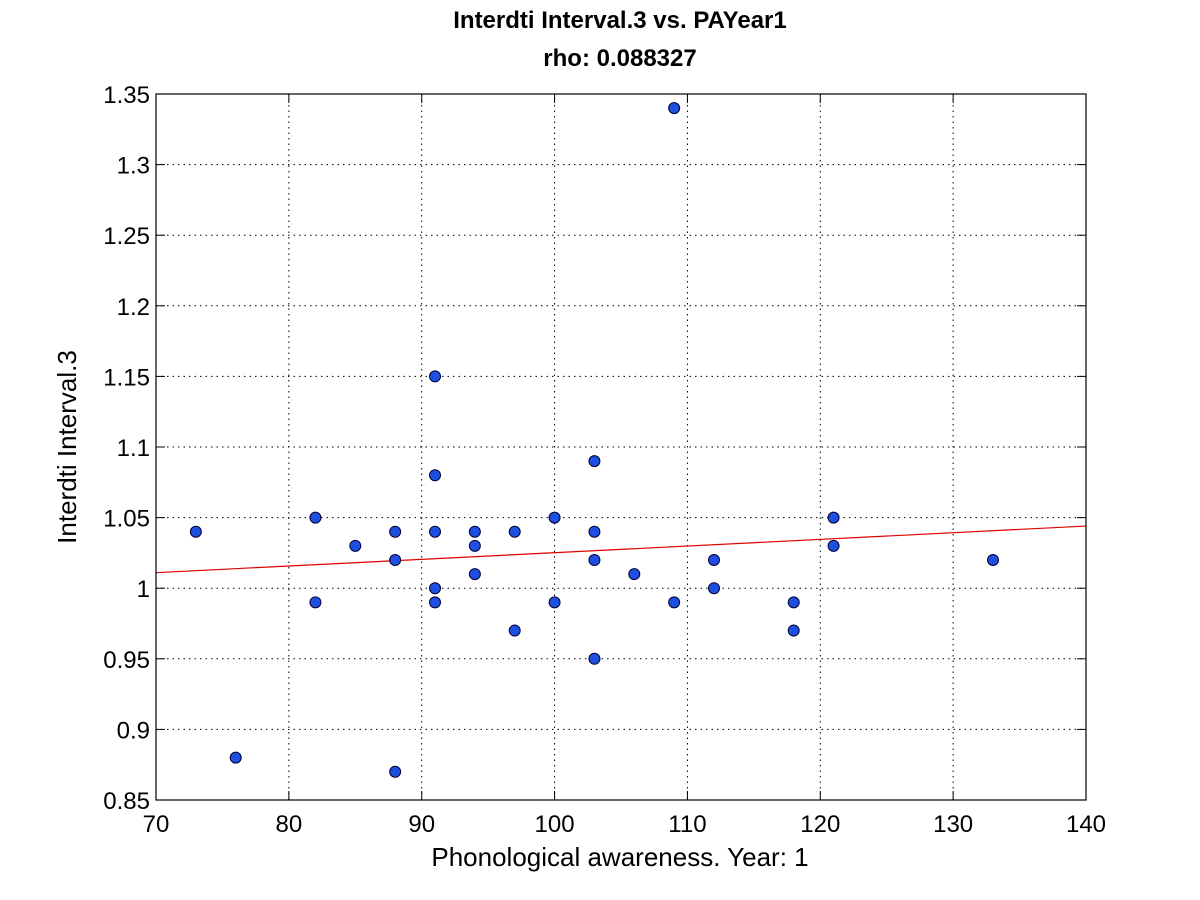  Describe the element at coordinates (143, 589) in the screenshot. I see `y-tick-label: 1` at that location.